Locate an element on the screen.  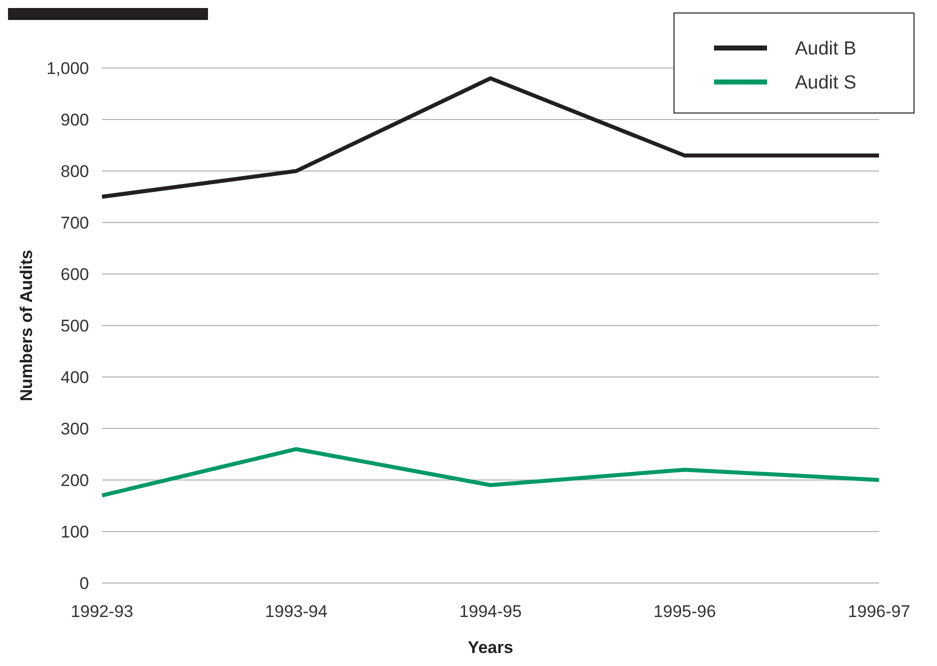
y-tick-label: 1,000 is located at coordinates (67, 68).